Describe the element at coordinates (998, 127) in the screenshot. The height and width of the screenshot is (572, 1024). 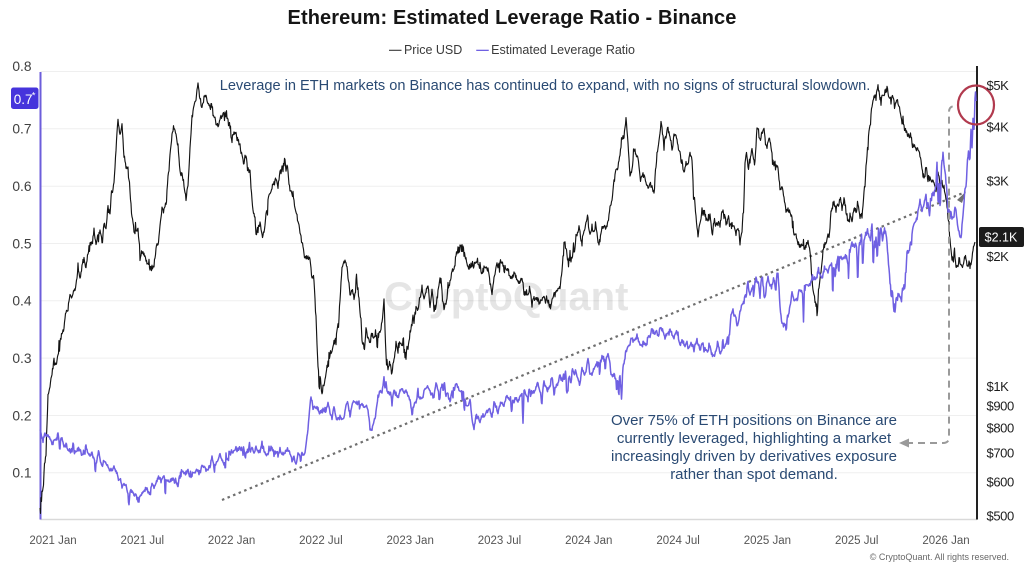
I see `svg-text: $4K` at that location.